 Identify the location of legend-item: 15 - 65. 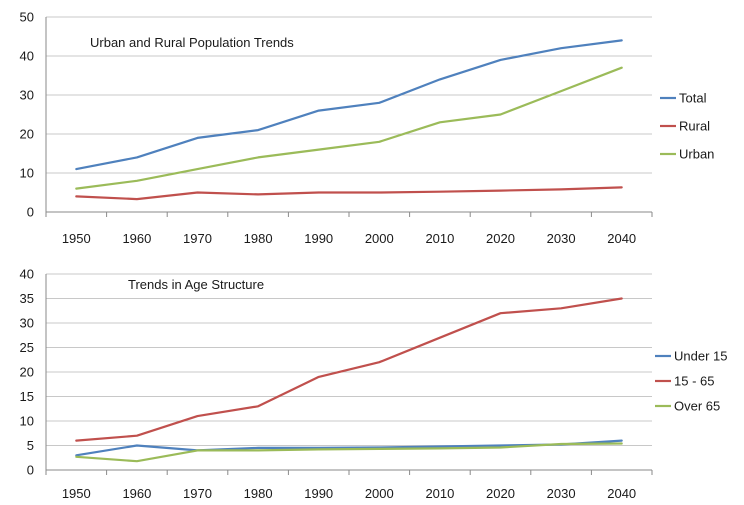
(684, 381).